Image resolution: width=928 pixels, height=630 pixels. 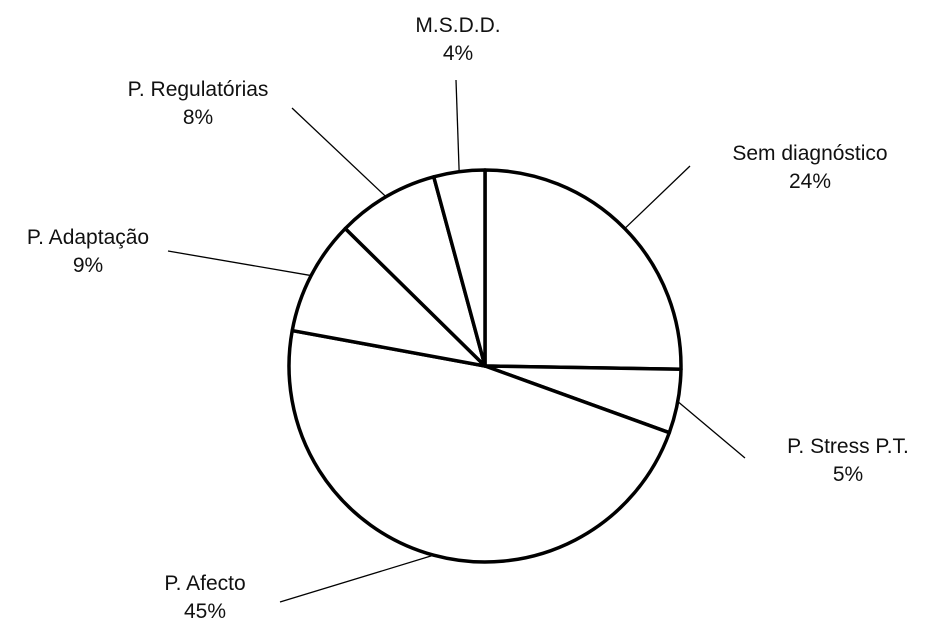 I want to click on pie-slice-sem-diagnostico, so click(x=583, y=269).